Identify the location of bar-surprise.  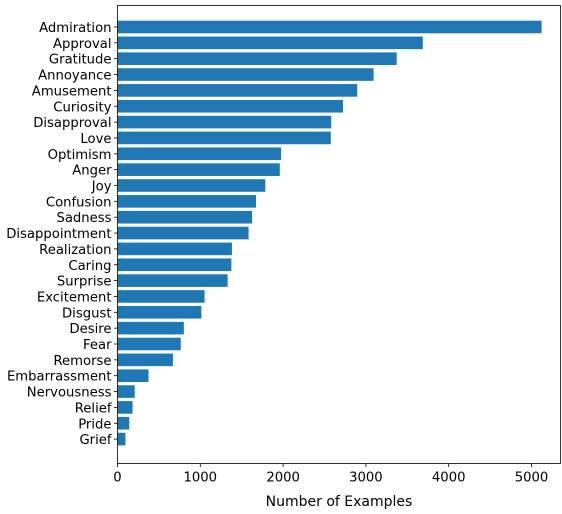
(172, 280).